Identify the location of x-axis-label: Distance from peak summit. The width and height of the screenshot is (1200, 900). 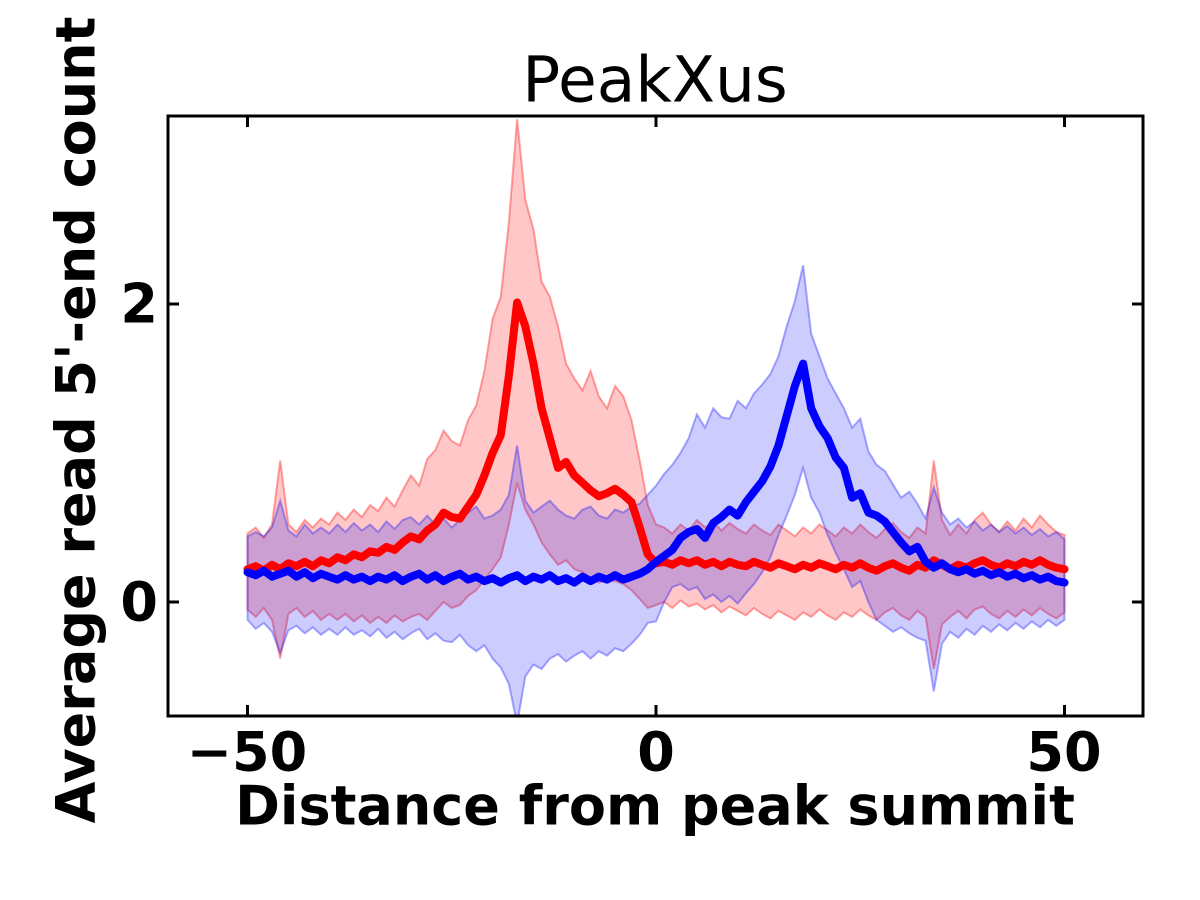
(655, 806).